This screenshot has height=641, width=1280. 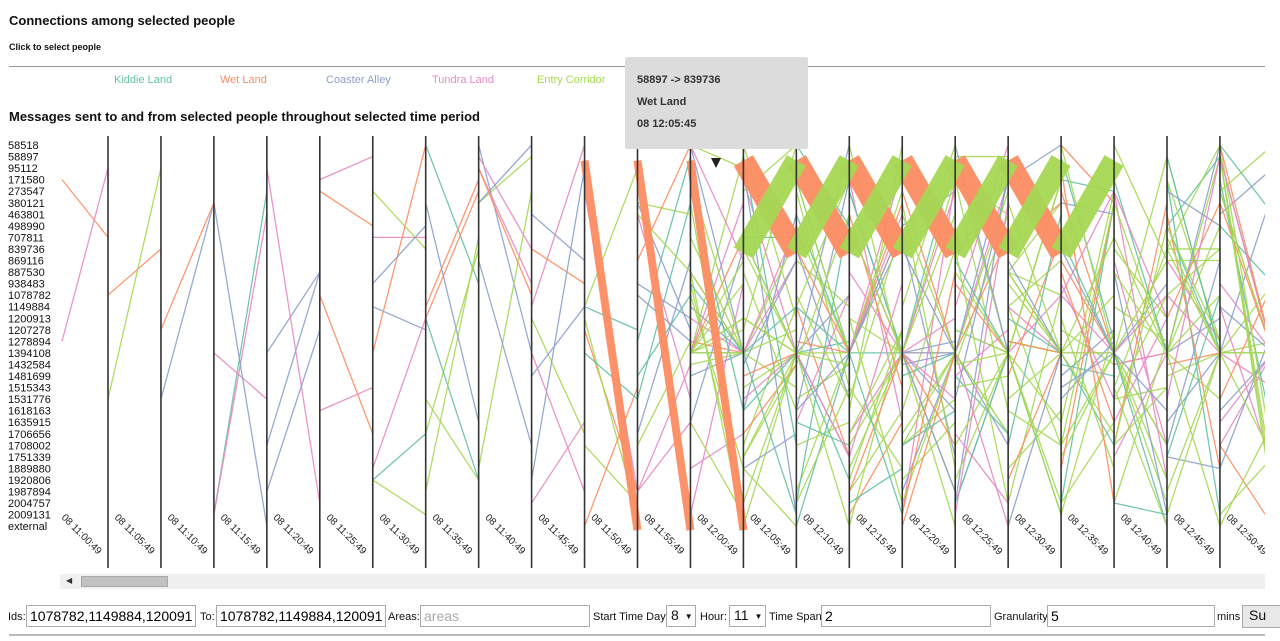 I want to click on ids-input, so click(x=111, y=616).